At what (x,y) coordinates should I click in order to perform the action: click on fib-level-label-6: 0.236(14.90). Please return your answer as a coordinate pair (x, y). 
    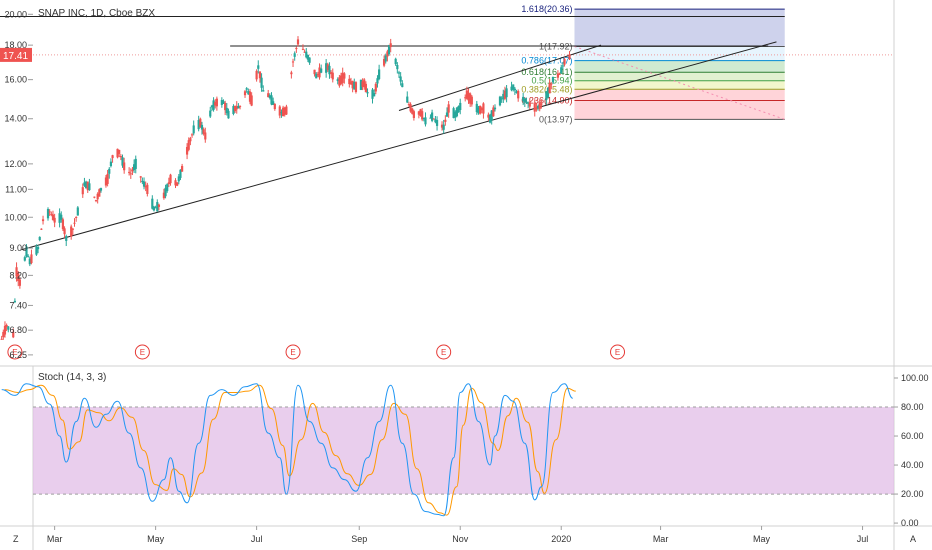
    Looking at the image, I should click on (546, 100).